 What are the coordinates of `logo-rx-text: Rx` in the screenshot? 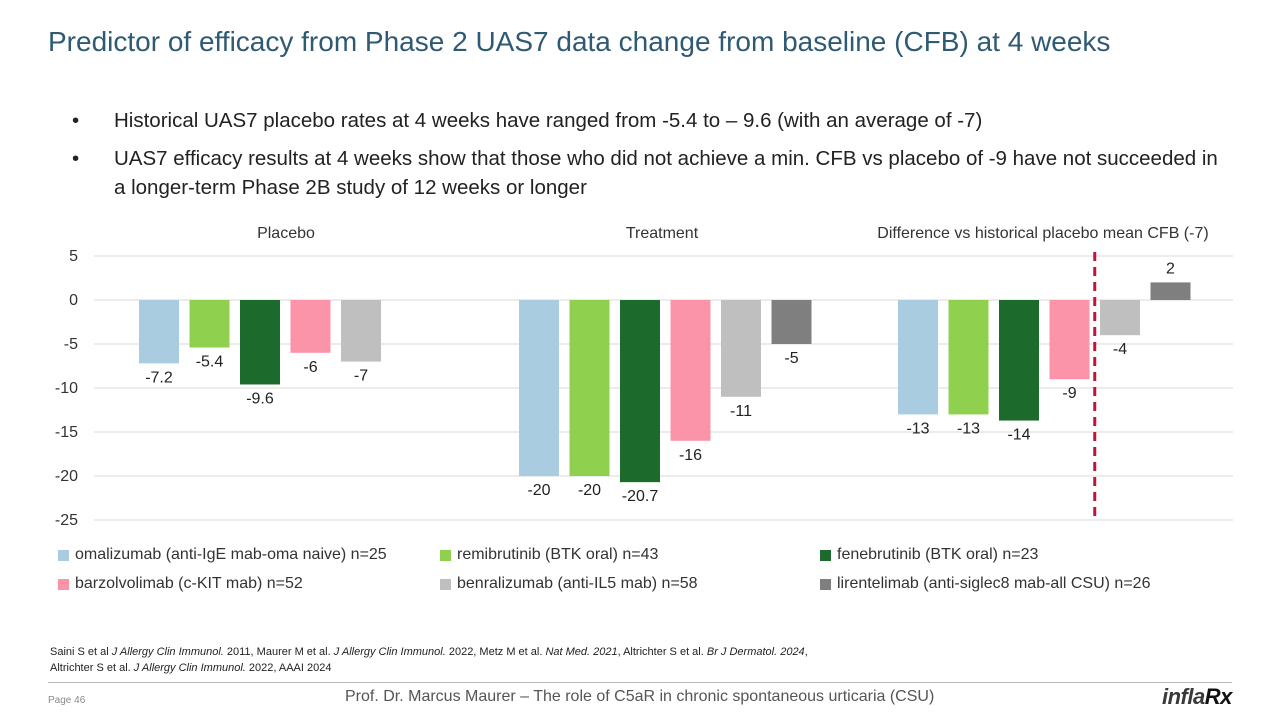 It's located at (1218, 696).